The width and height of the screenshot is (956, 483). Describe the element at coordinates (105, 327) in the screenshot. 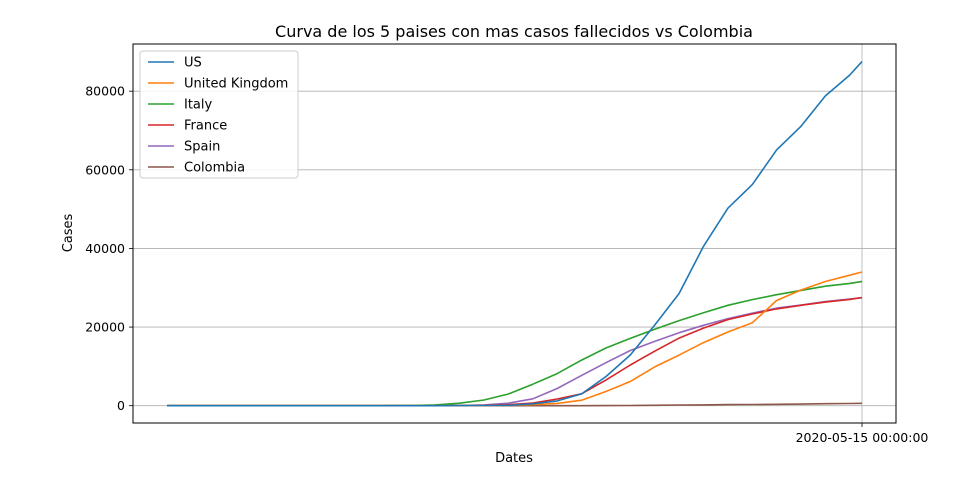

I see `y-tick-label: 20000` at that location.